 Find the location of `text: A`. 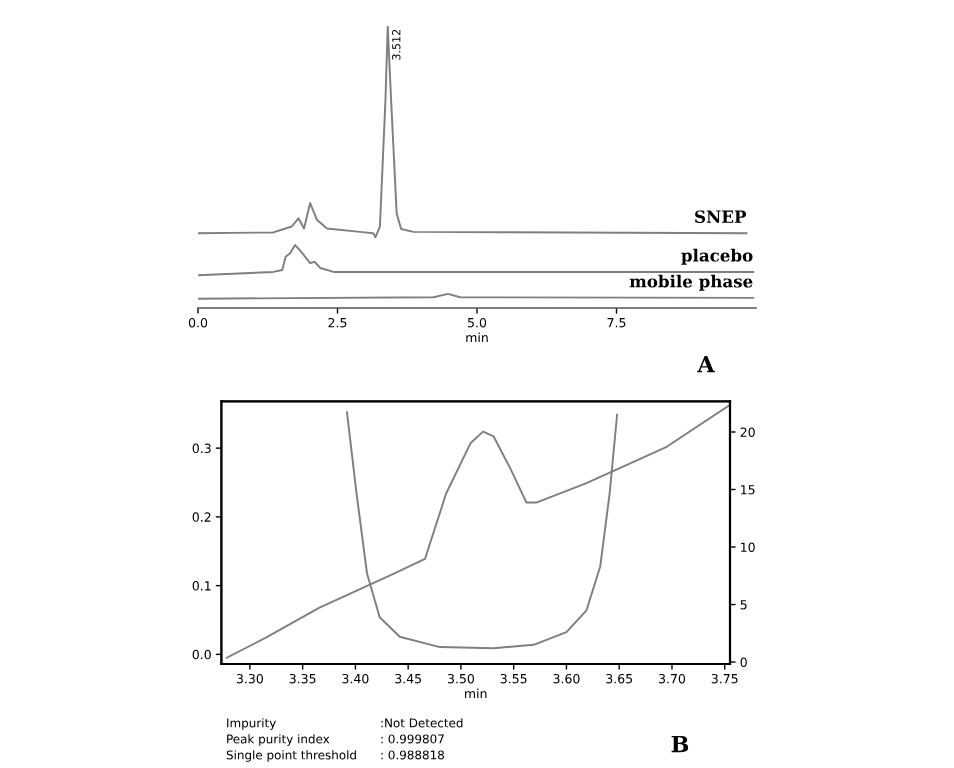

text: A is located at coordinates (706, 364).